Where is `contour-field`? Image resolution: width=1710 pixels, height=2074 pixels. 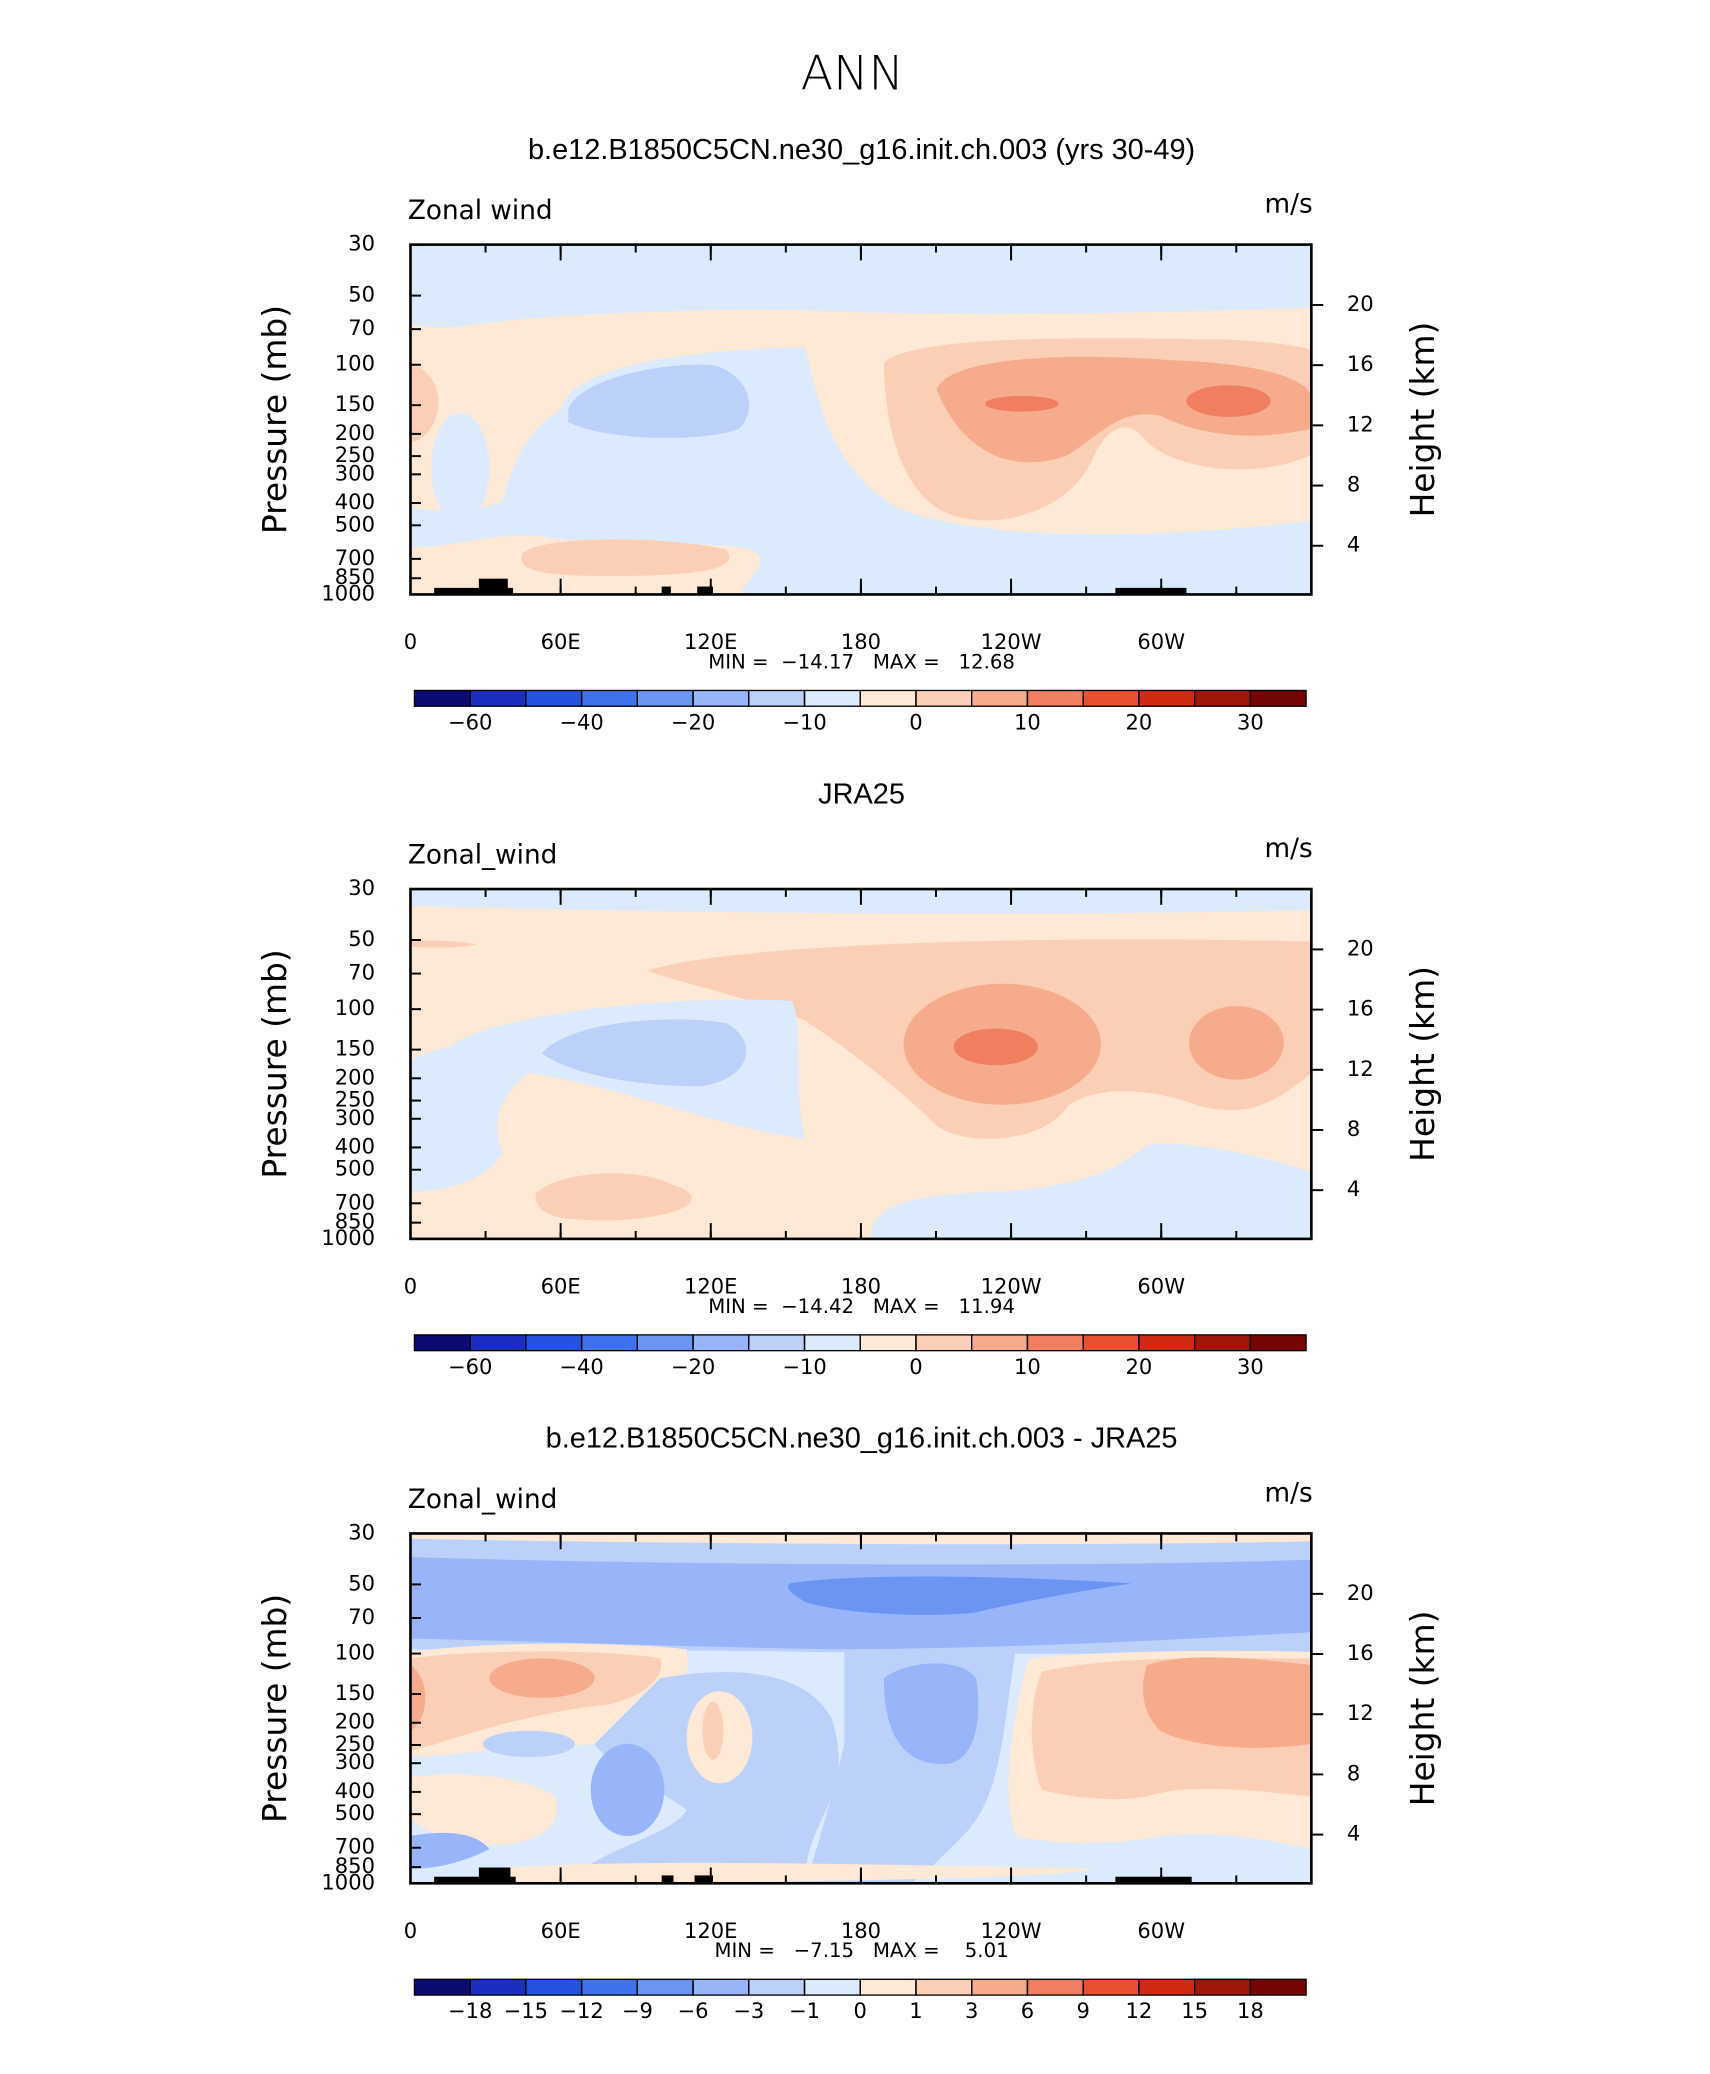 contour-field is located at coordinates (861, 1064).